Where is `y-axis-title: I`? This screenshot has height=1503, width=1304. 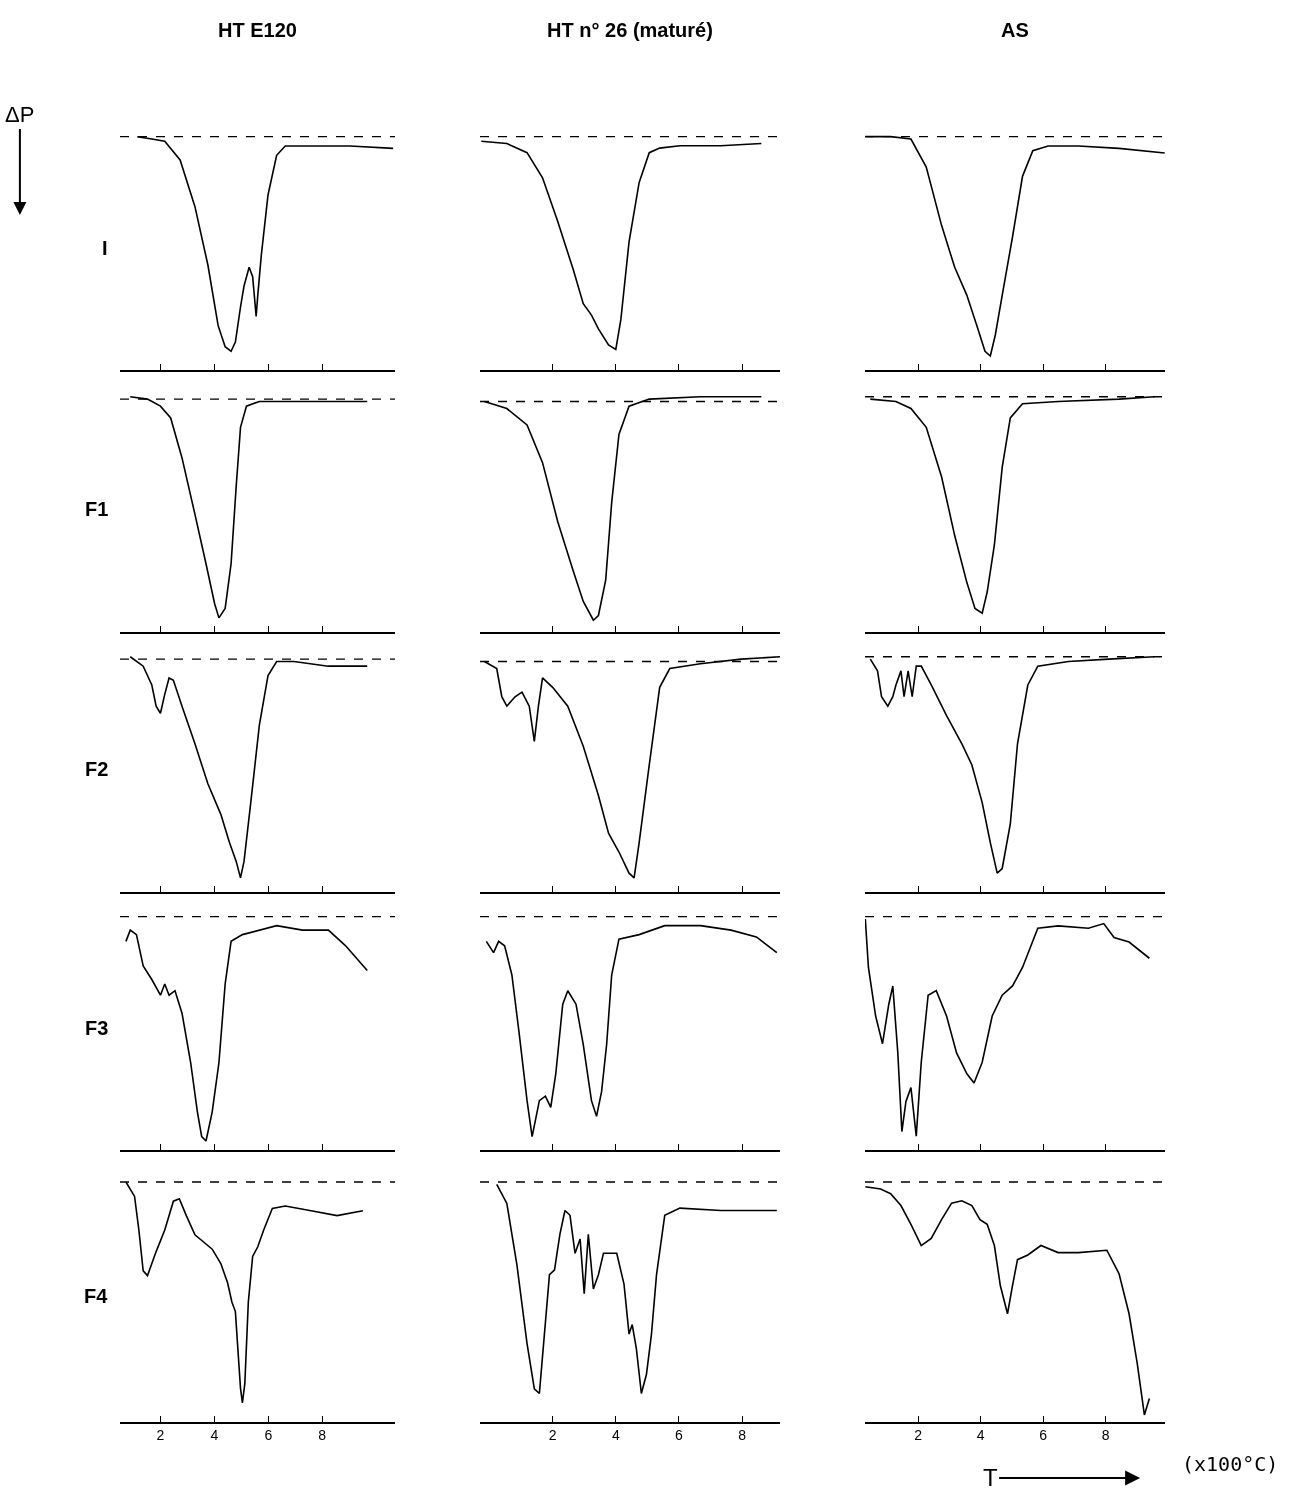 y-axis-title: I is located at coordinates (105, 248).